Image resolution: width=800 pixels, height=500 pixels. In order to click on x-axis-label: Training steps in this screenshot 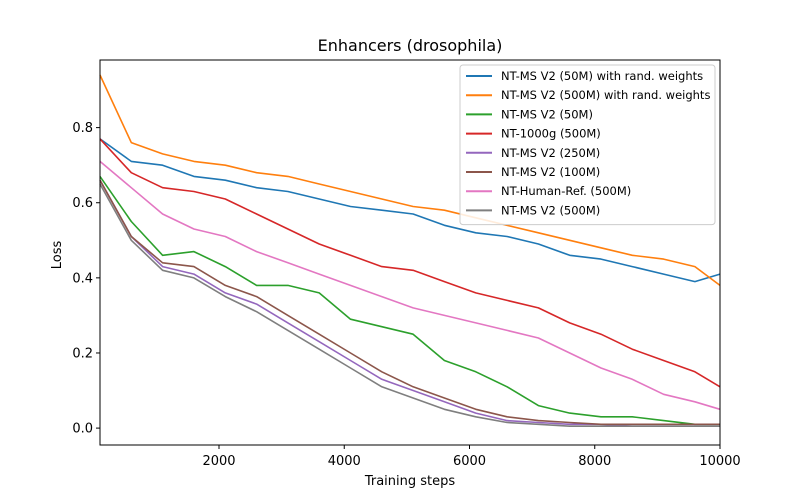, I will do `click(410, 481)`.